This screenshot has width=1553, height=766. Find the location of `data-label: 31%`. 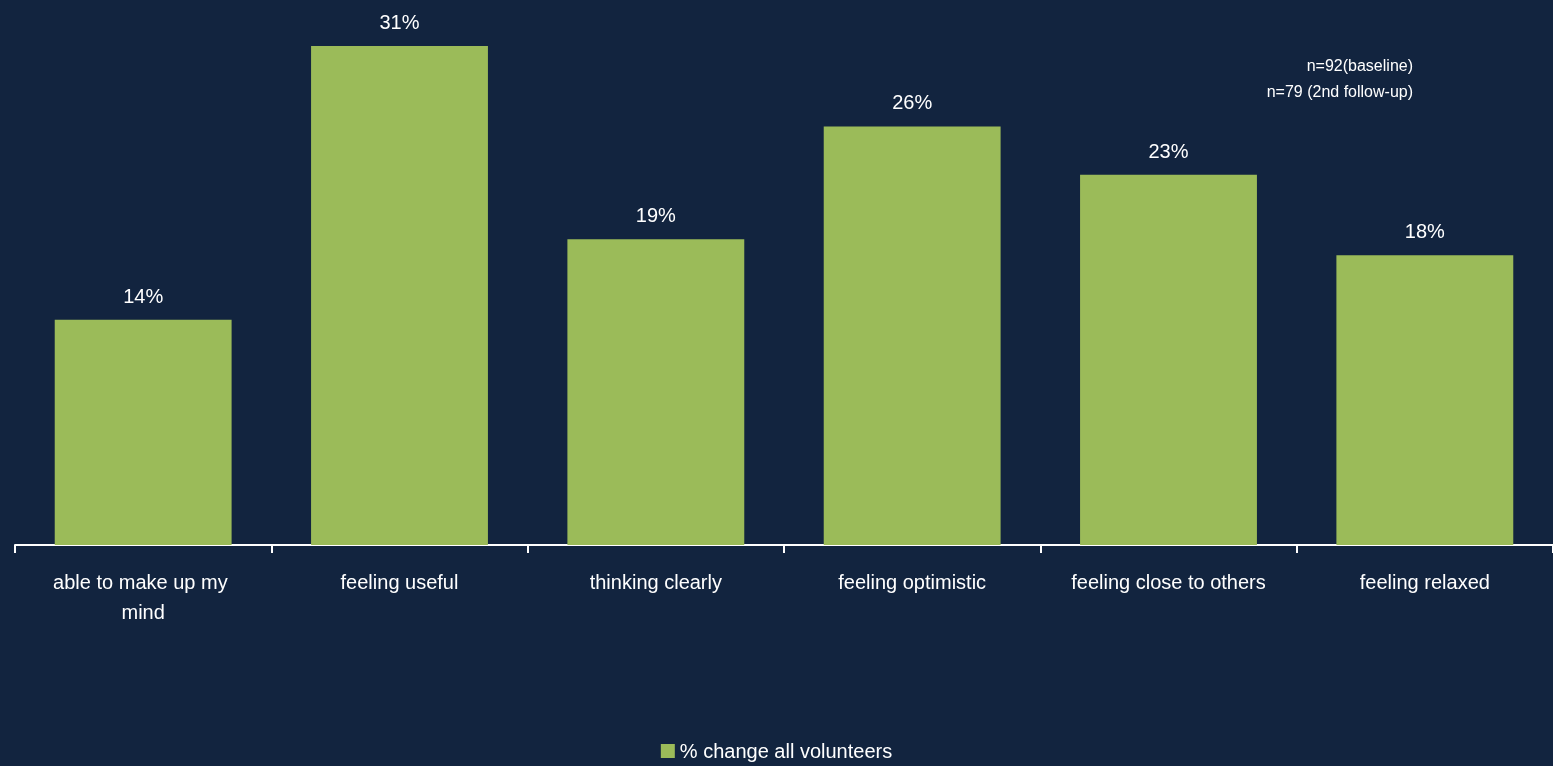

data-label: 31% is located at coordinates (399, 22).